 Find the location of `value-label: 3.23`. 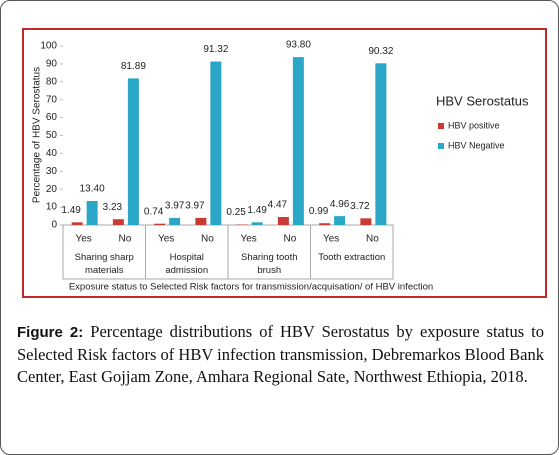

value-label: 3.23 is located at coordinates (113, 207).